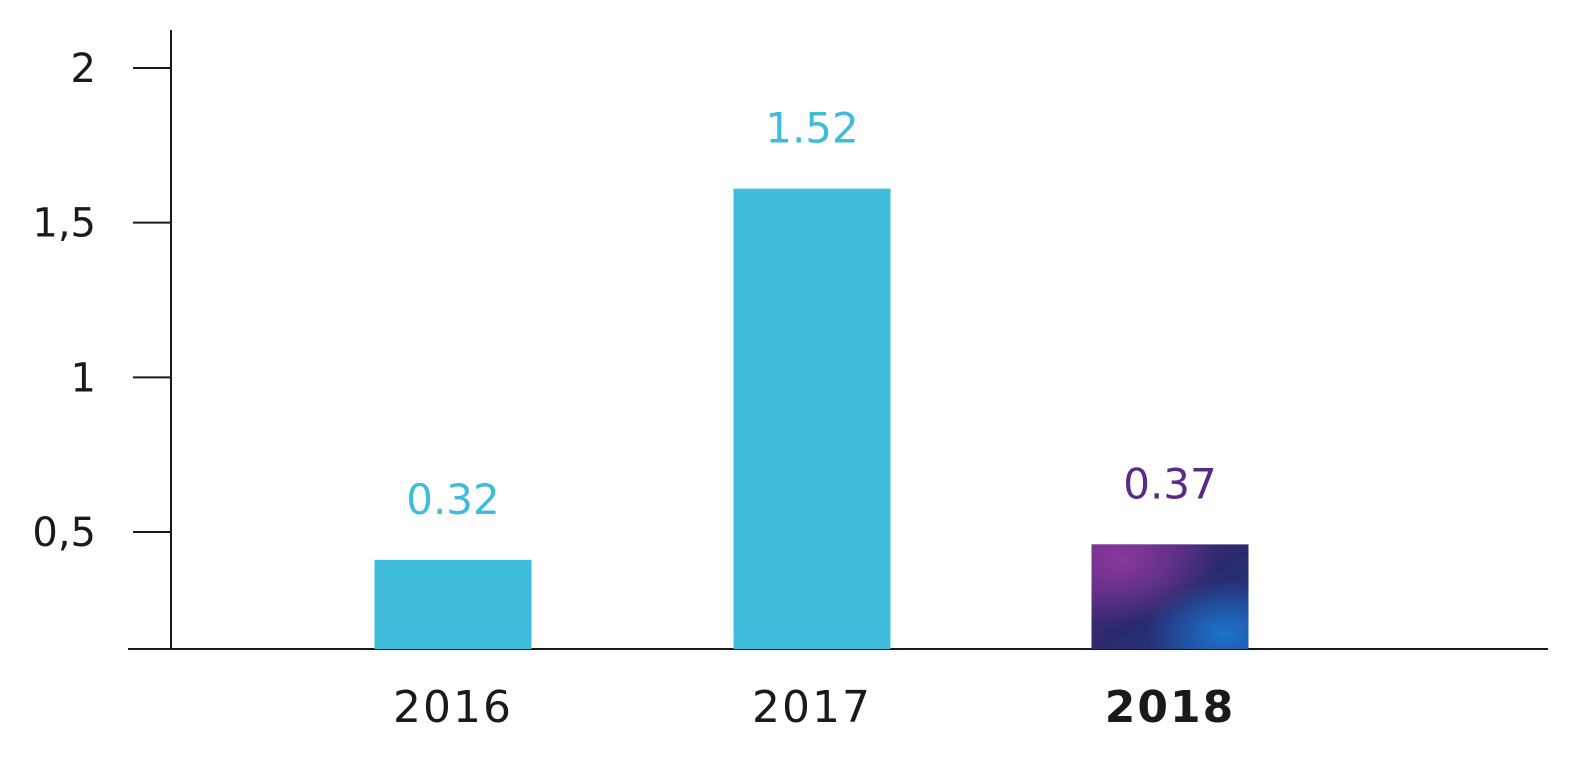 The image size is (1585, 761). I want to click on bar-2018, so click(1170, 596).